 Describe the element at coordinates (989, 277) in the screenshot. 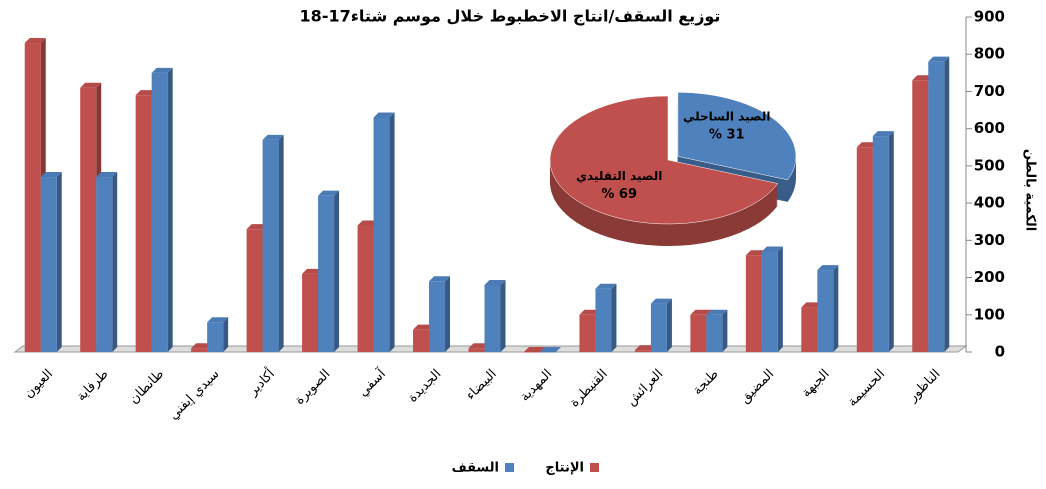

I see `y-tick-label: 200` at that location.